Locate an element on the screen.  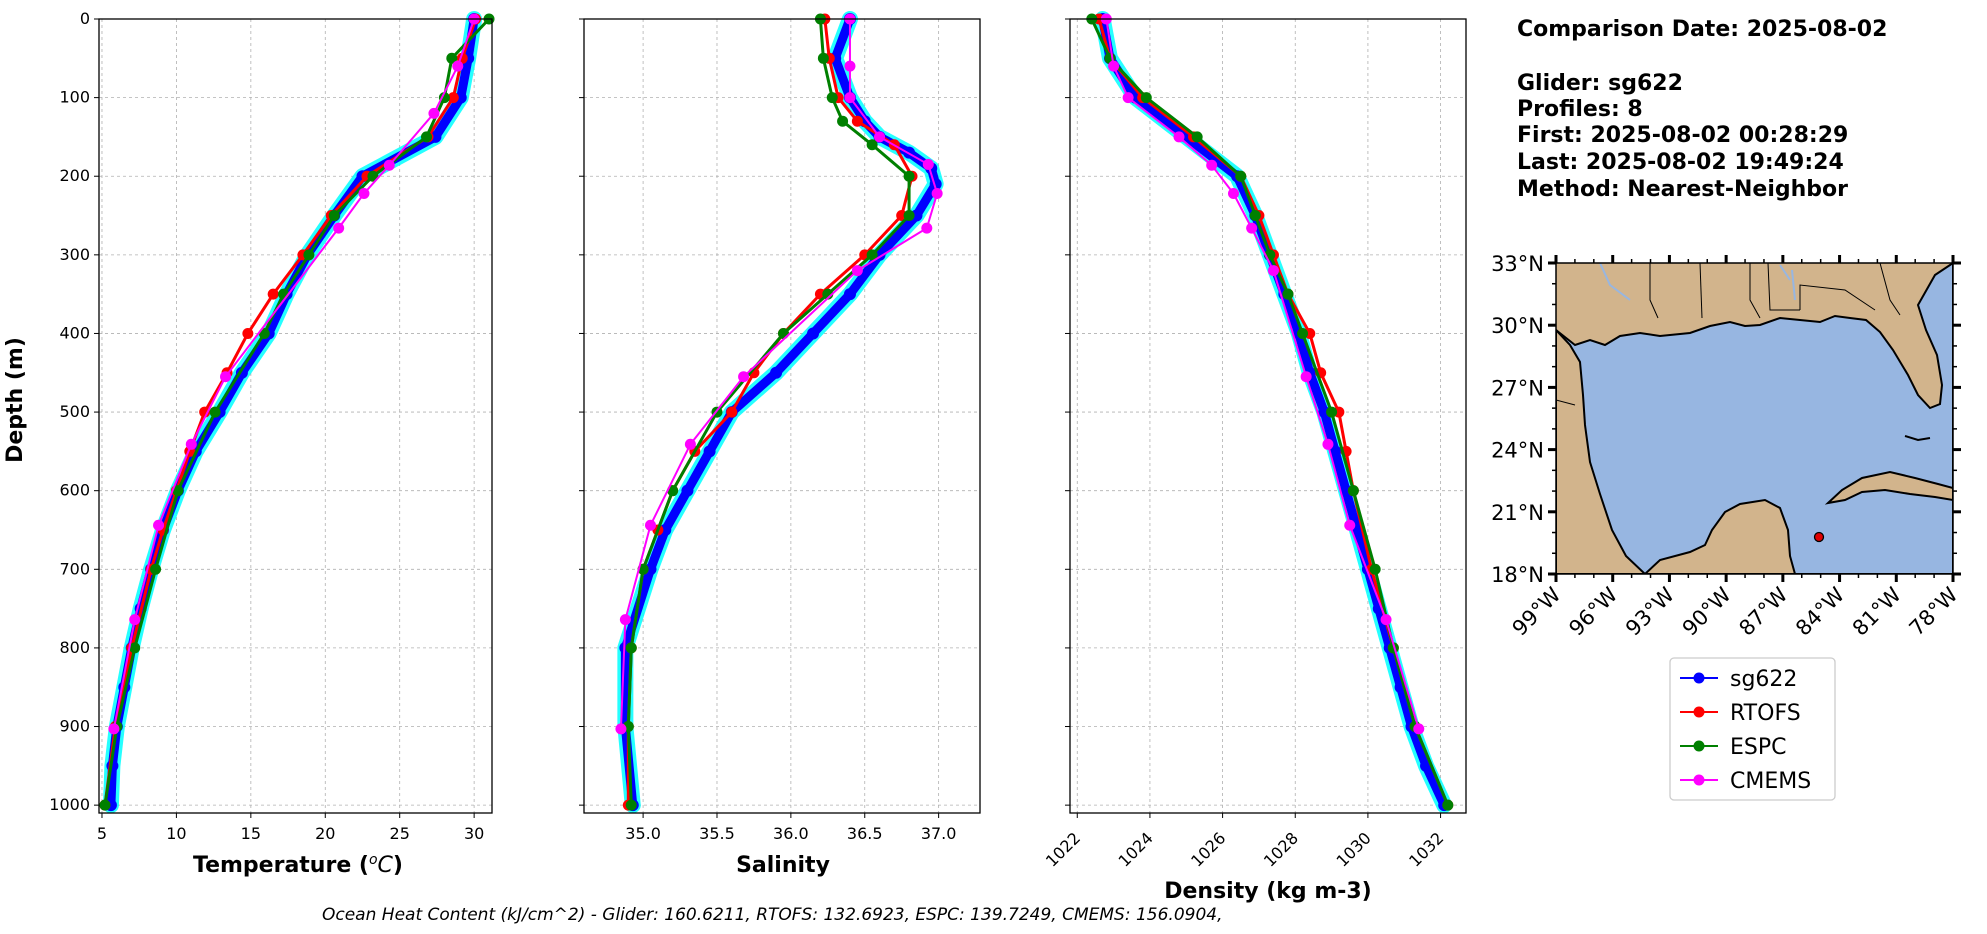
legend-label-rtofs: RTOFS is located at coordinates (1765, 713).